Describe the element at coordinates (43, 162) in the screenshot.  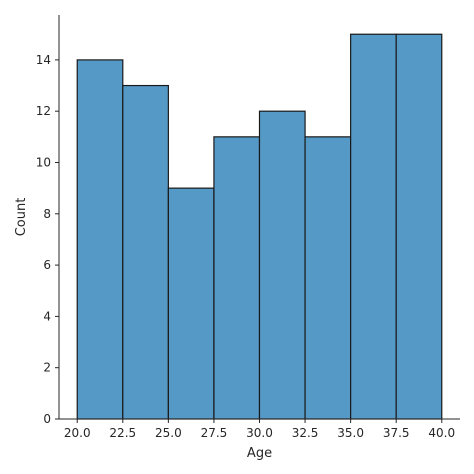
I see `y-tick-label-5: 10` at that location.